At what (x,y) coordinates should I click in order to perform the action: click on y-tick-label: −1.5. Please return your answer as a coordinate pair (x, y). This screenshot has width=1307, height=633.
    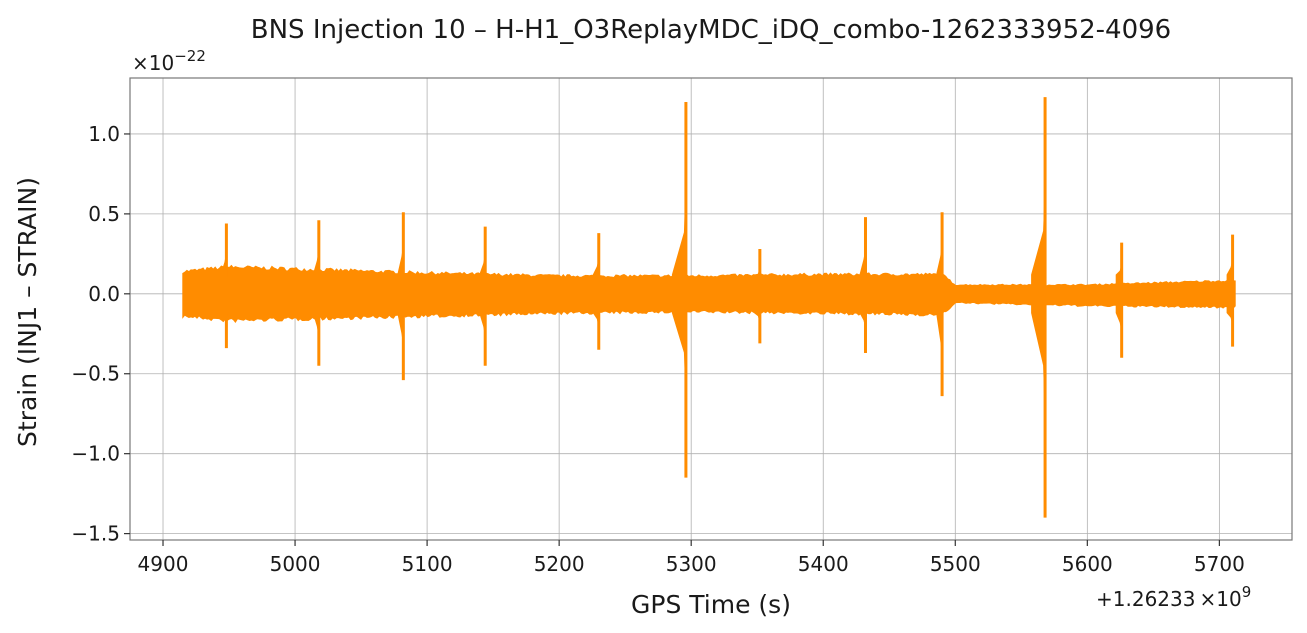
    Looking at the image, I should click on (95, 534).